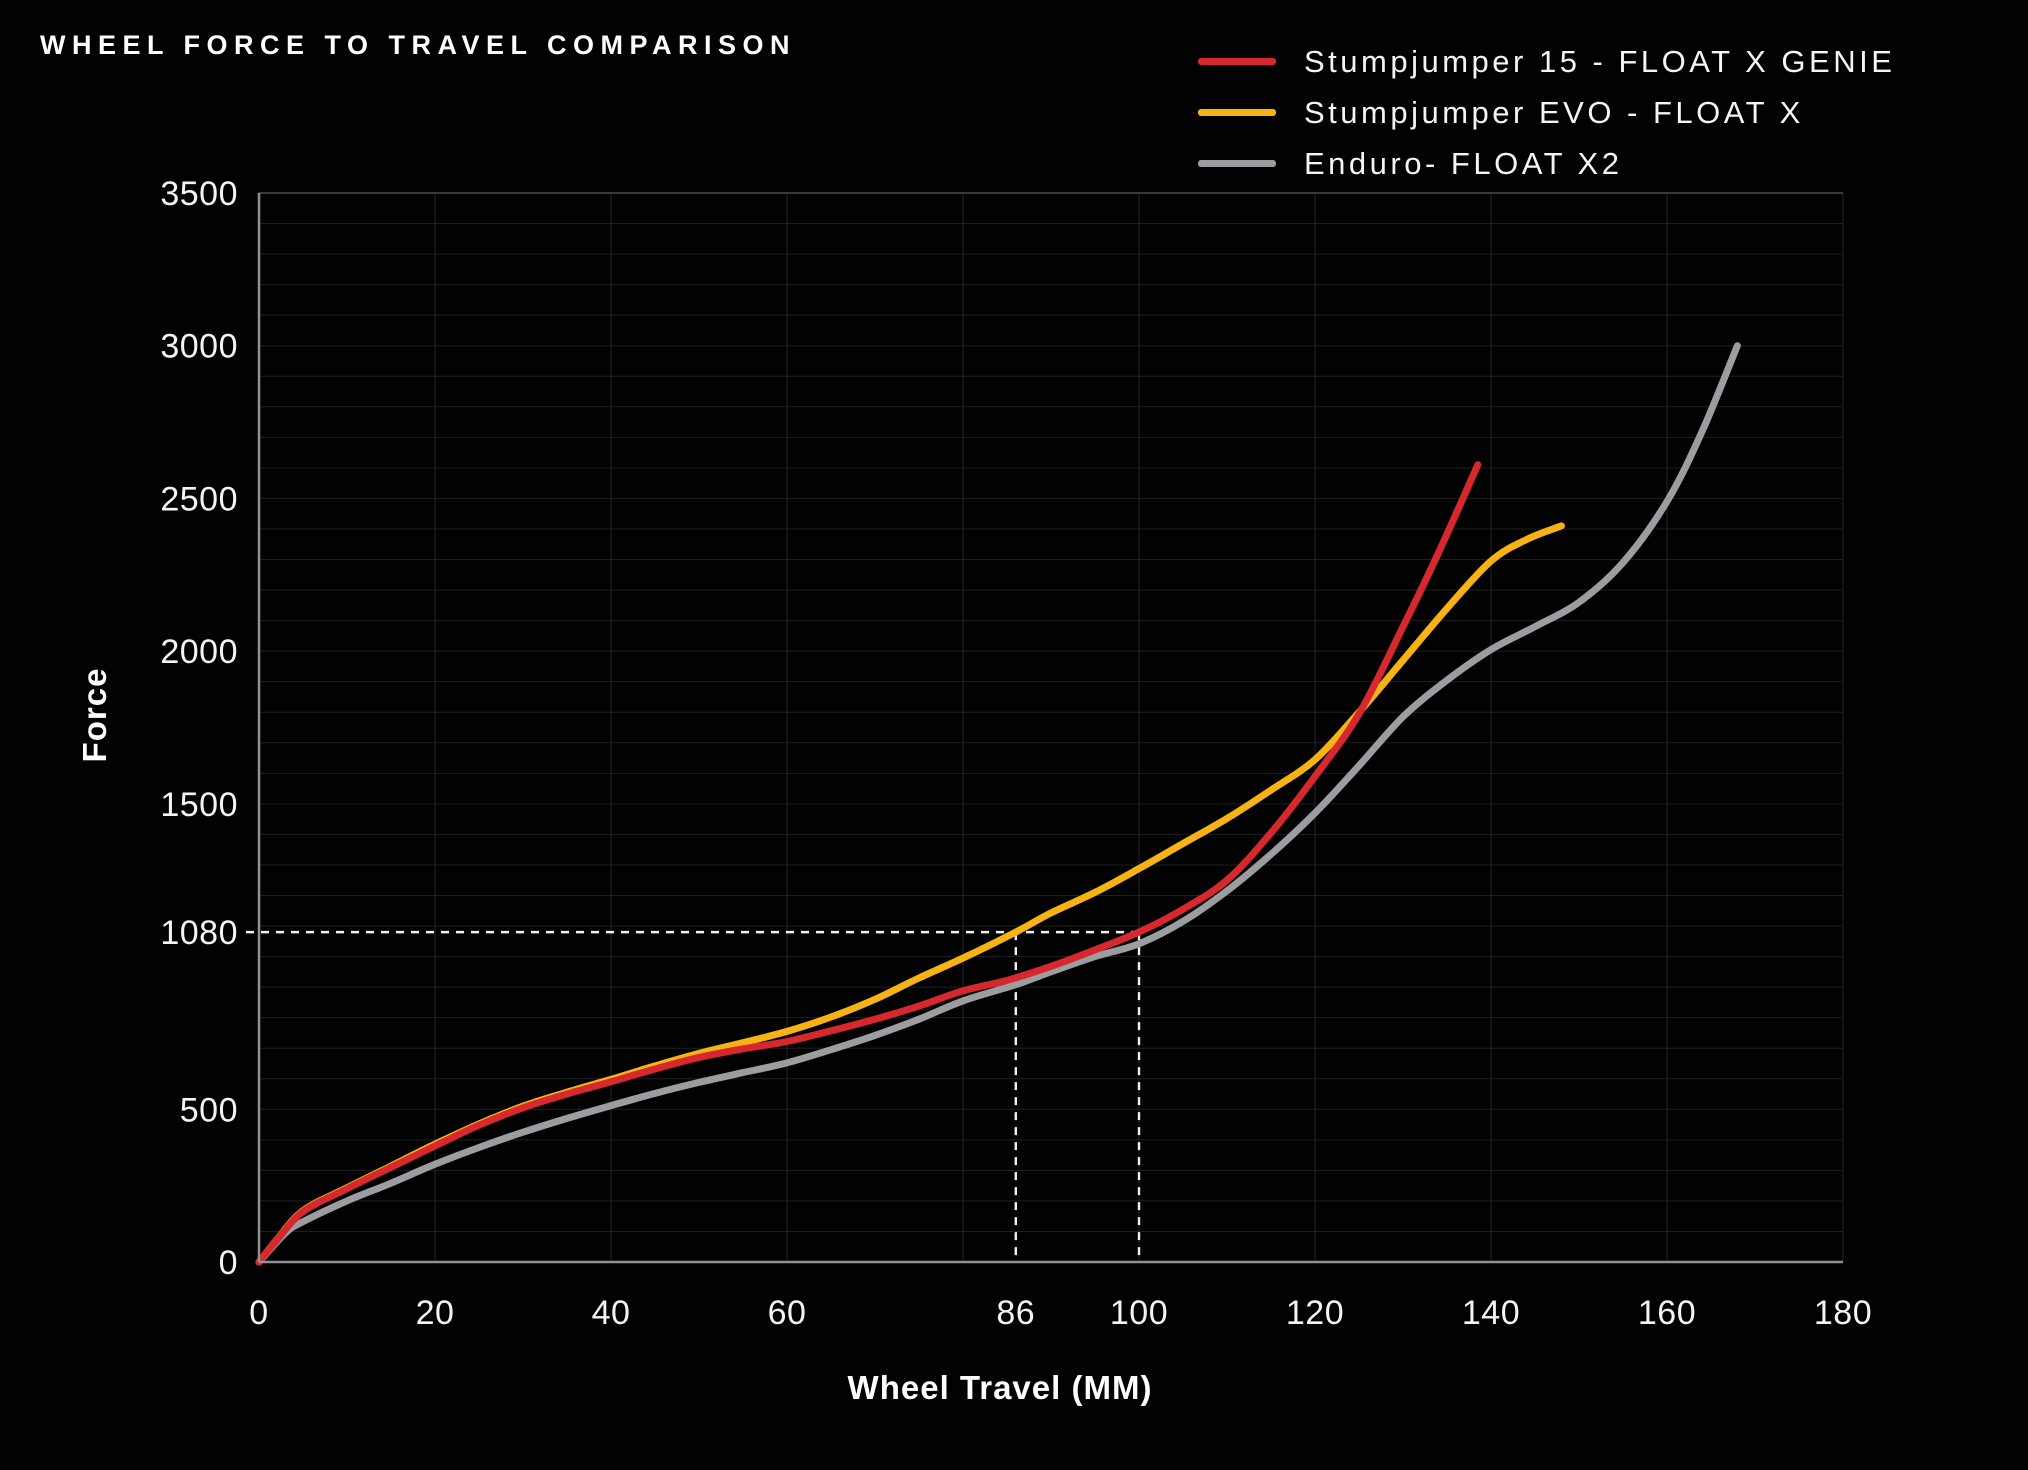  Describe the element at coordinates (693, 1096) in the screenshot. I see `dashed-annotation-layer` at that location.